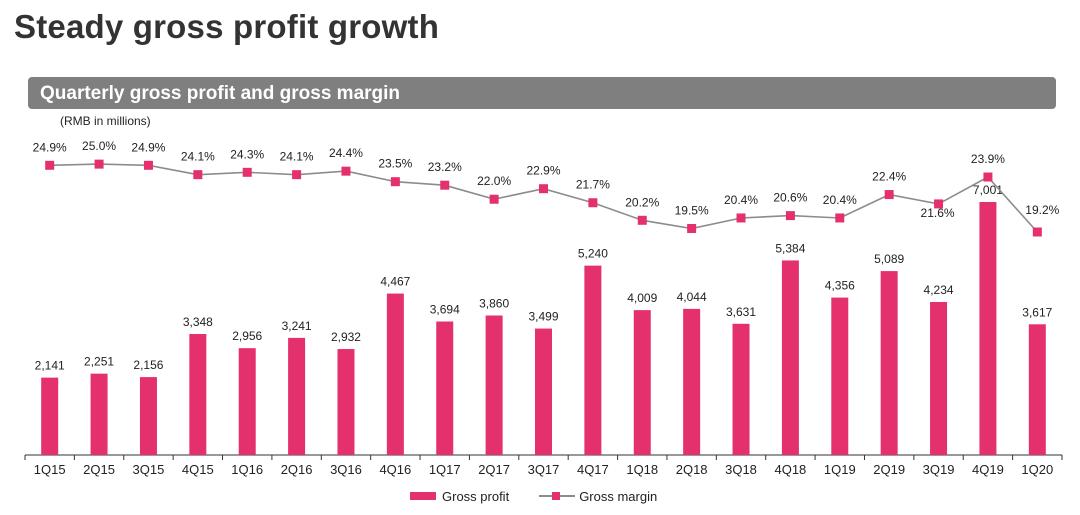 Image resolution: width=1080 pixels, height=515 pixels. Describe the element at coordinates (642, 202) in the screenshot. I see `gross-margin-value-label: 20.2%` at that location.